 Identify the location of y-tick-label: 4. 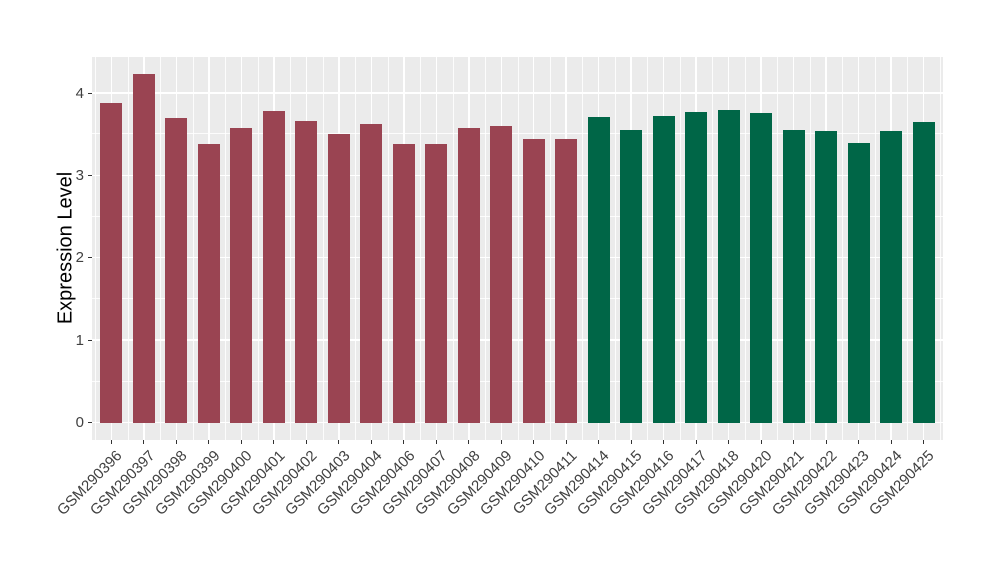
(79, 93).